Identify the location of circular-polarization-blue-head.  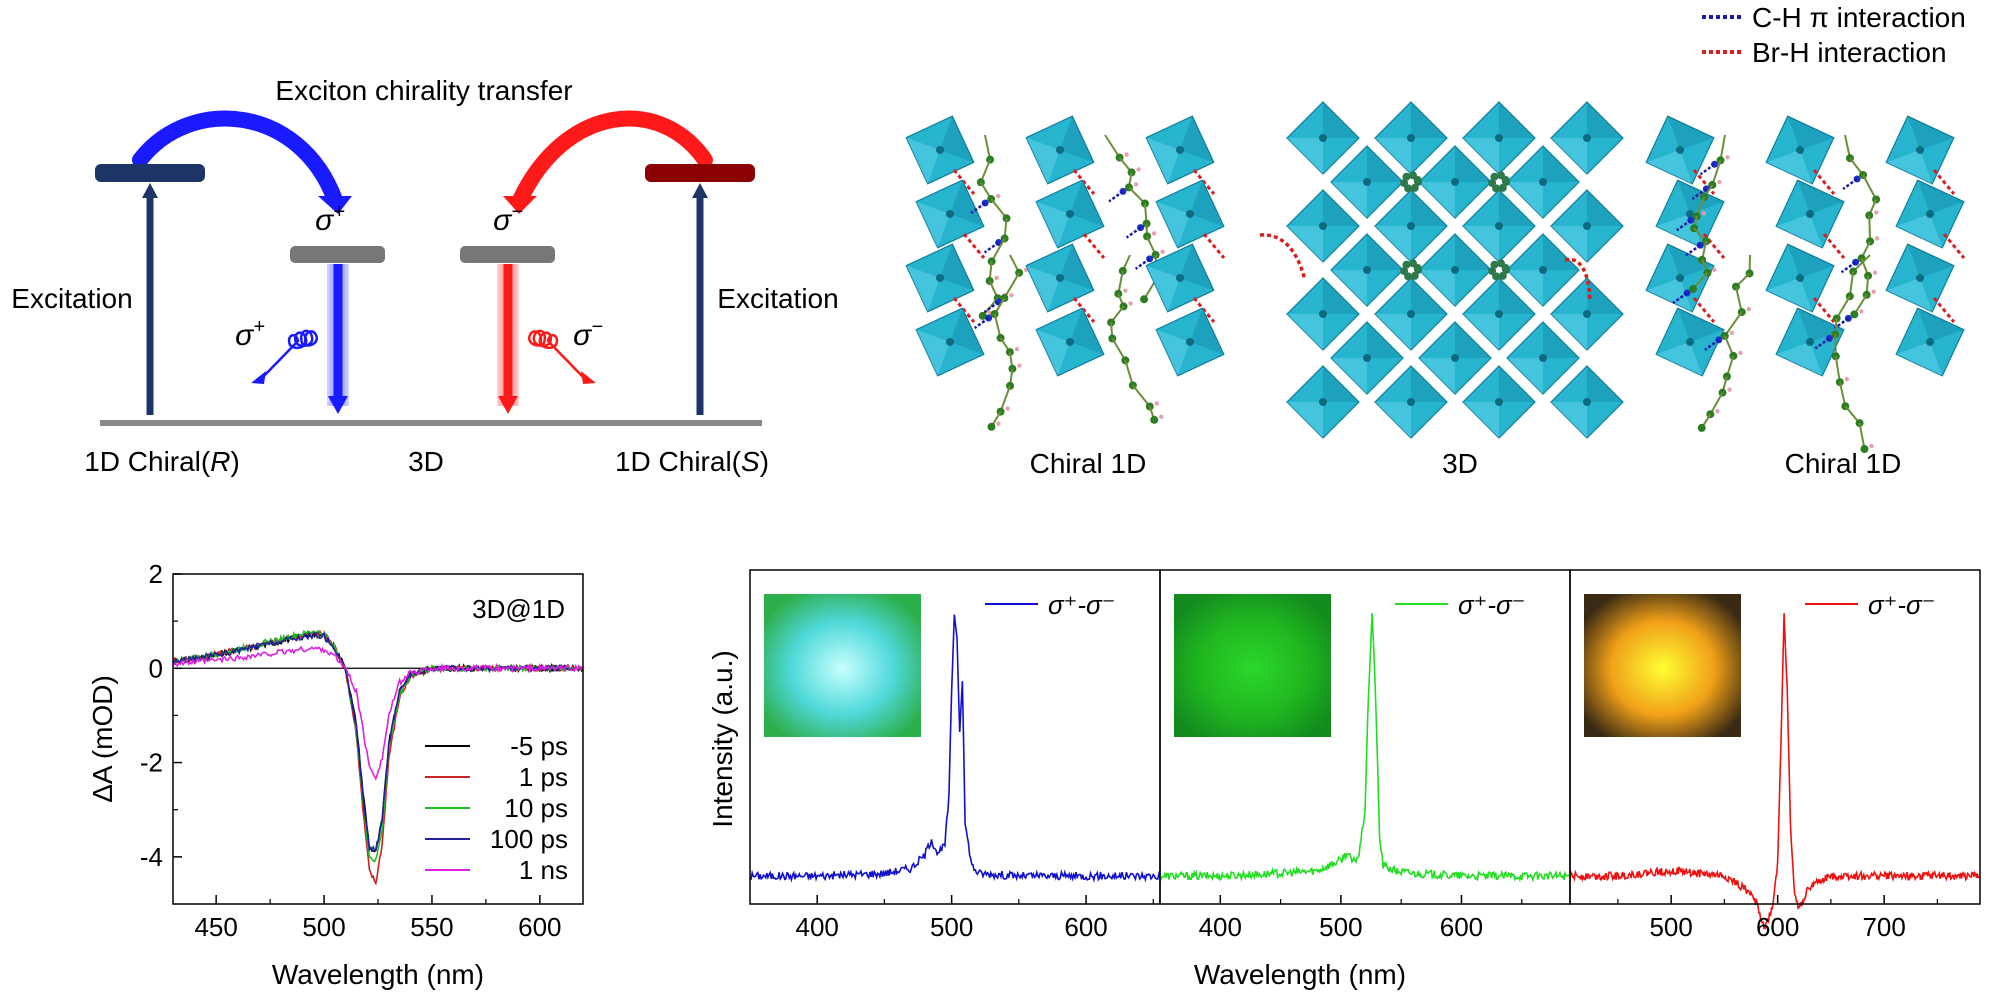
(258, 377).